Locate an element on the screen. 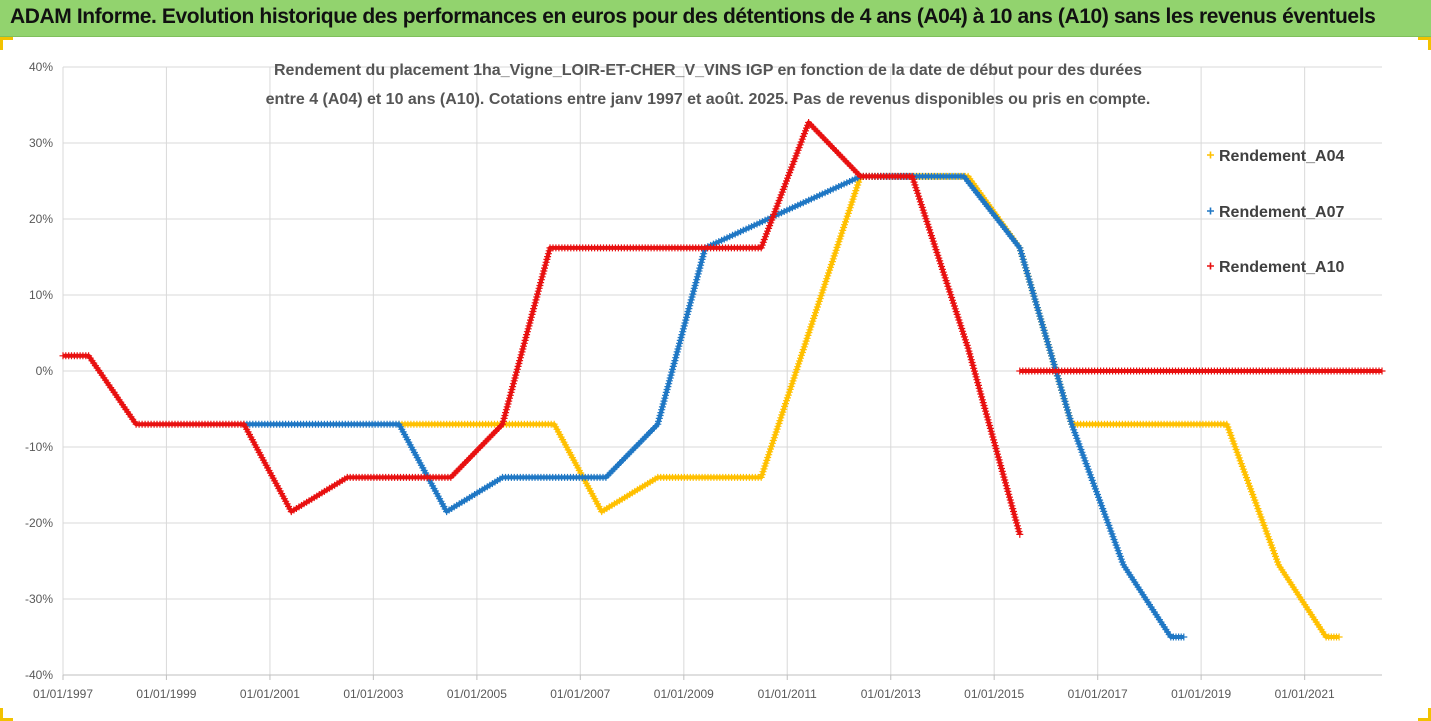 The width and height of the screenshot is (1431, 721). legend: Rendement_A04 Rendement_A07 Rendement_A10 is located at coordinates (1275, 212).